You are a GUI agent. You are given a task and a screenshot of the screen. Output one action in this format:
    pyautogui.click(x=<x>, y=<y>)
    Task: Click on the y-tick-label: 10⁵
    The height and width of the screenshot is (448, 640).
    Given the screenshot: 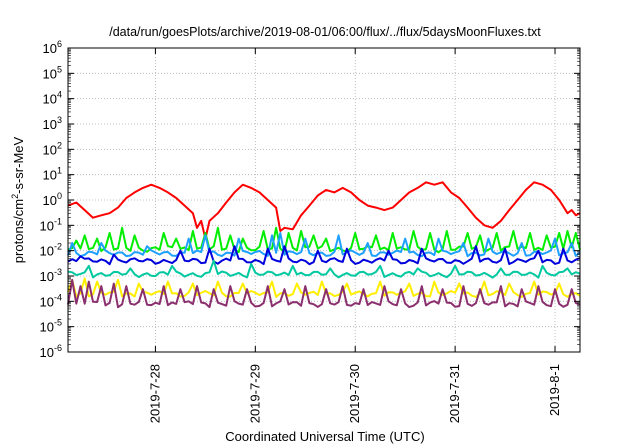 What is the action you would take?
    pyautogui.click(x=52, y=72)
    